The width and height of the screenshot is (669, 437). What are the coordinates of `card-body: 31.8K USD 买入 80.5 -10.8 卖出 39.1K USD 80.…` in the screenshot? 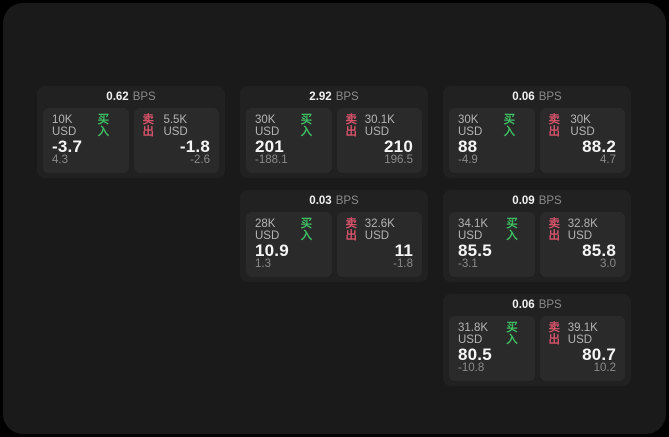 It's located at (537, 351).